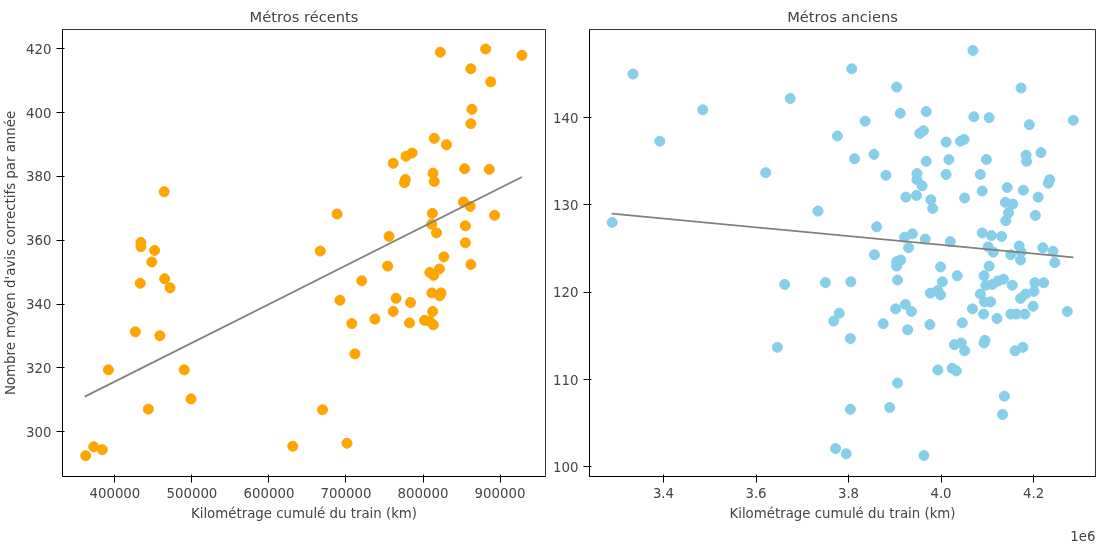 Image resolution: width=1112 pixels, height=551 pixels. What do you see at coordinates (566, 467) in the screenshot?
I see `y-tick-label: 100` at bounding box center [566, 467].